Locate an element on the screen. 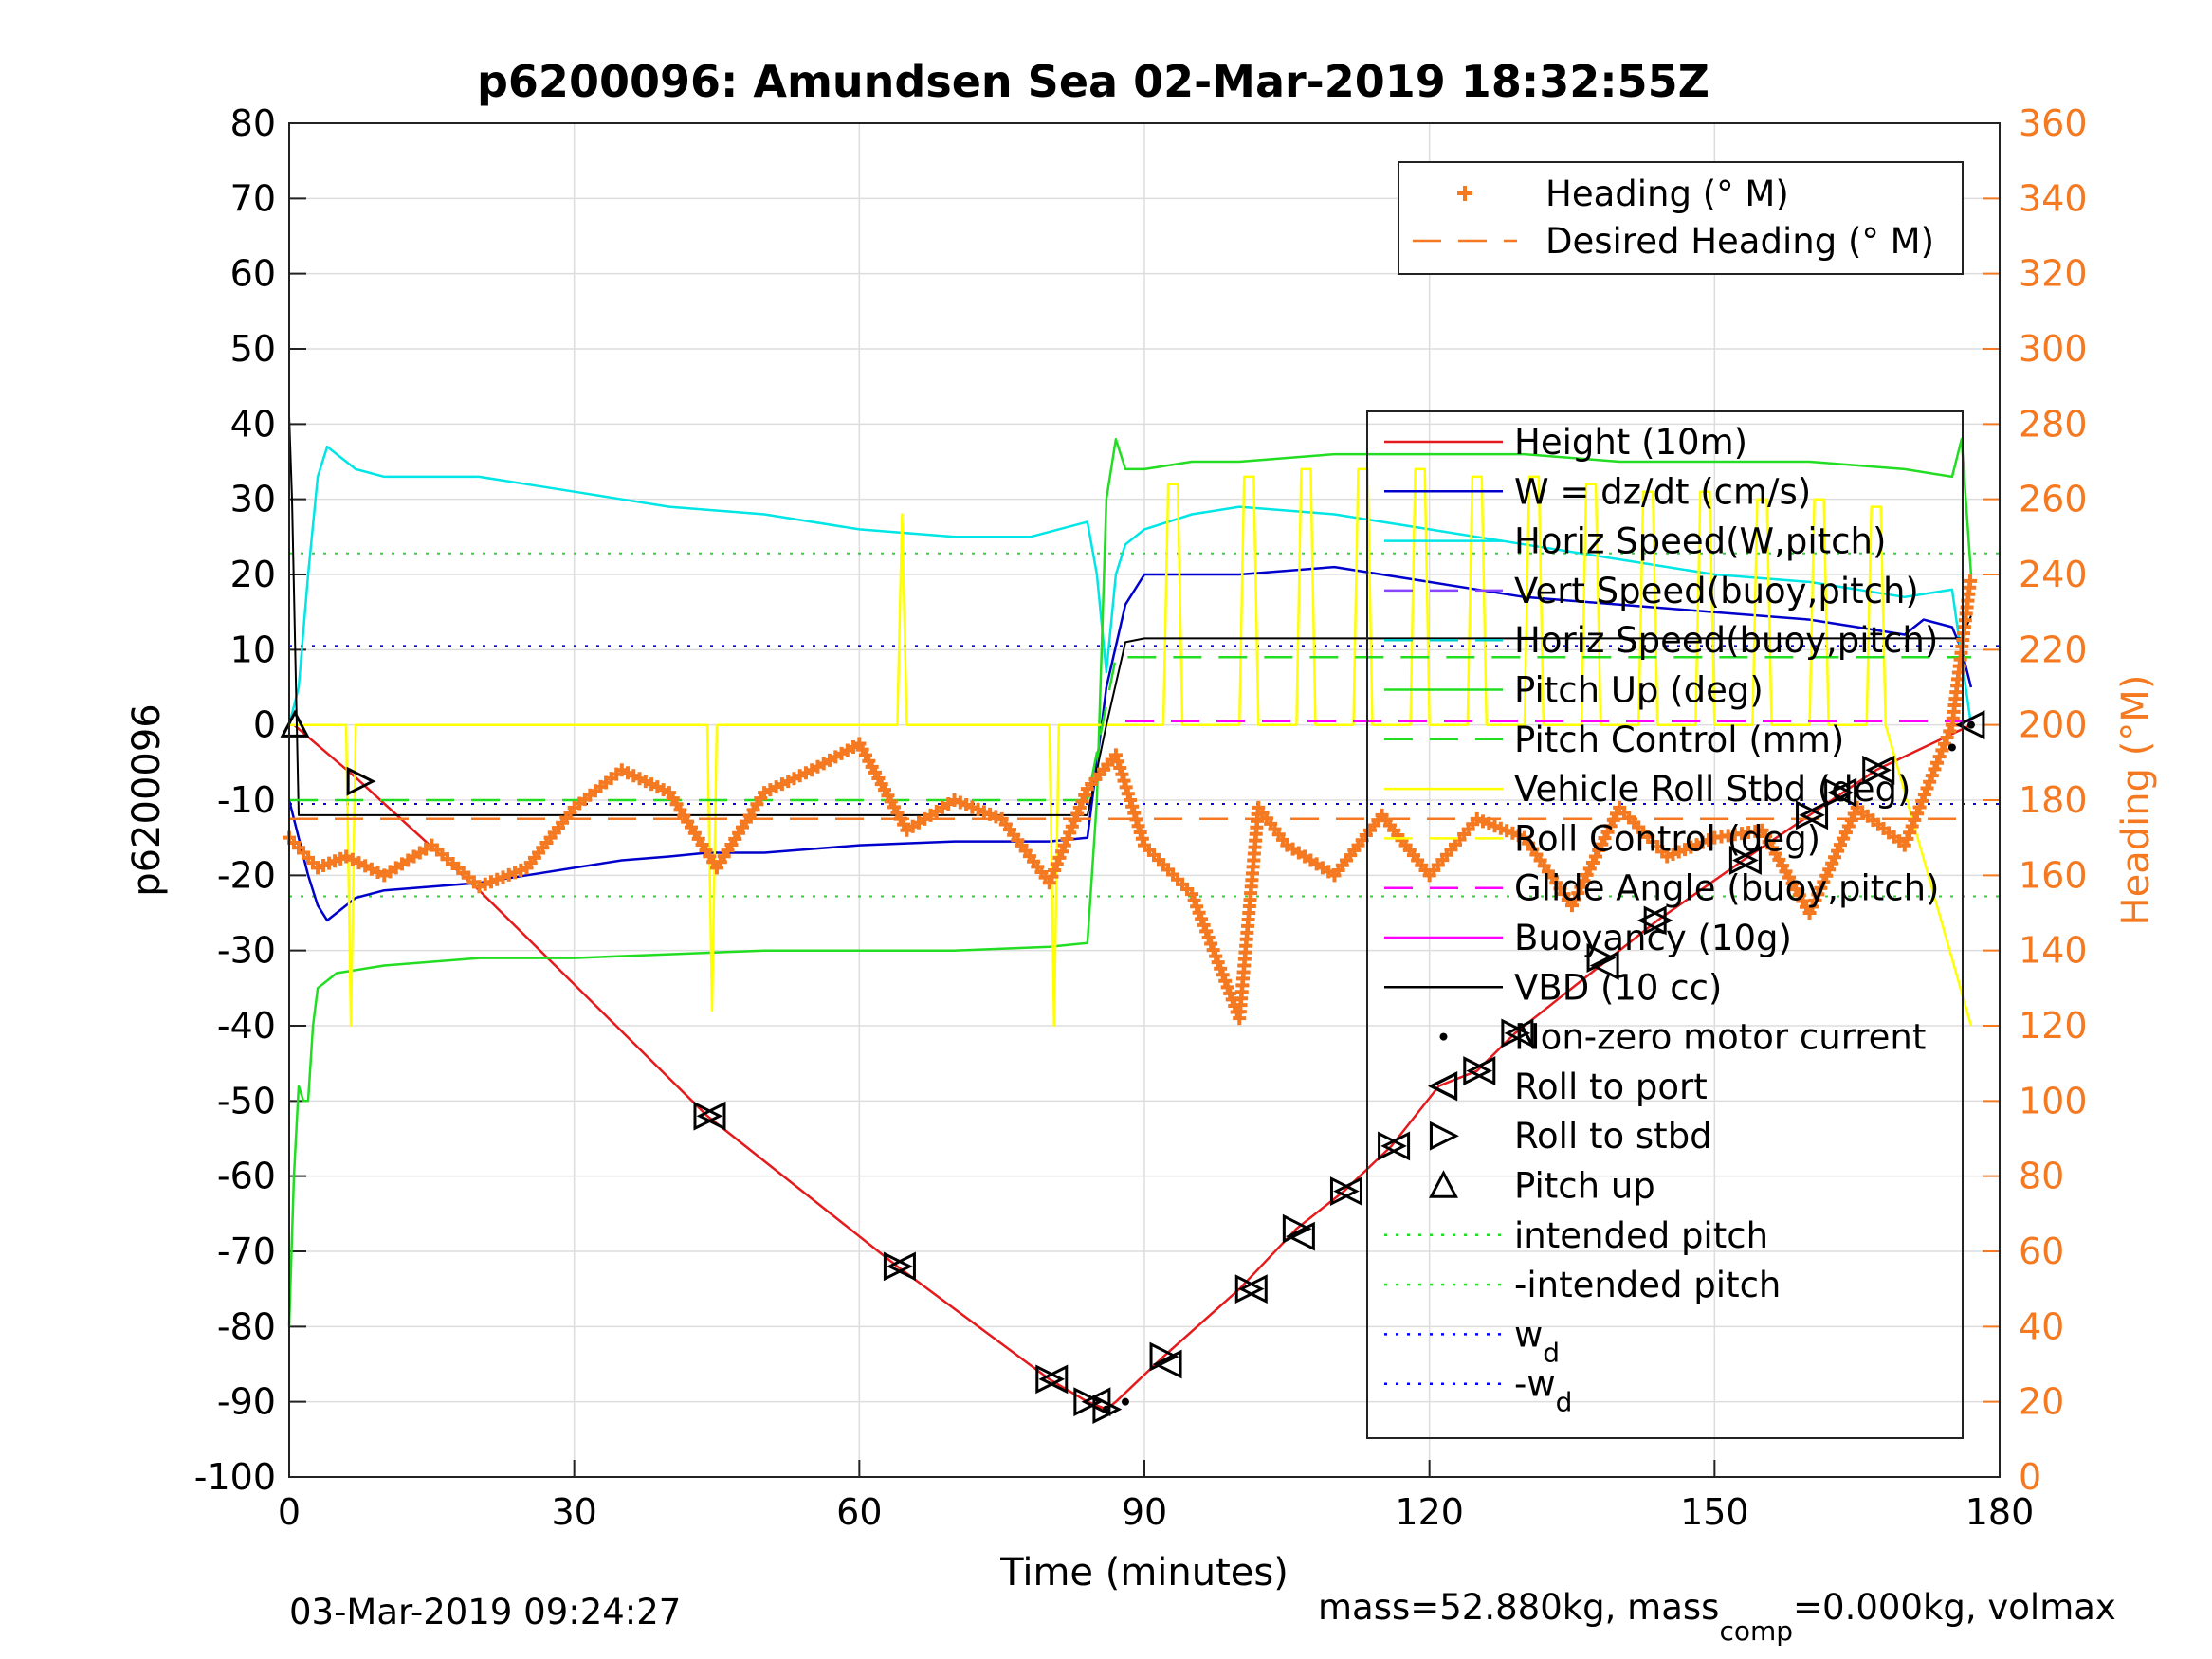  legend-main-label: Height (10m) is located at coordinates (1630, 442).